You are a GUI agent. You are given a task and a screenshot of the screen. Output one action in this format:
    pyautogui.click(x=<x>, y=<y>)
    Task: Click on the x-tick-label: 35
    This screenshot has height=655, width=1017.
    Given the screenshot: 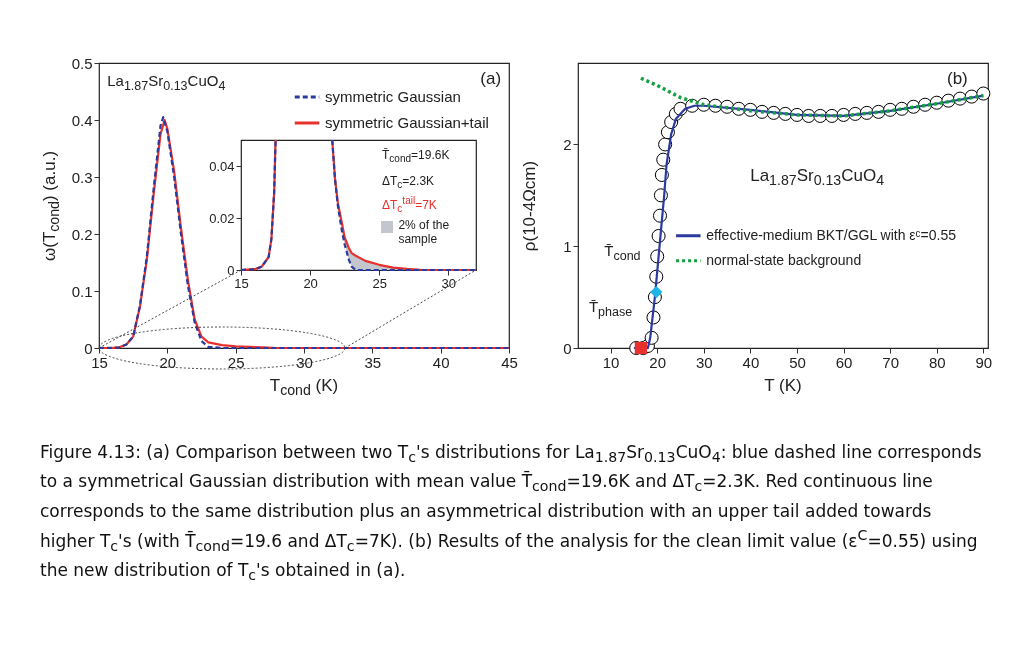 What is the action you would take?
    pyautogui.click(x=373, y=362)
    